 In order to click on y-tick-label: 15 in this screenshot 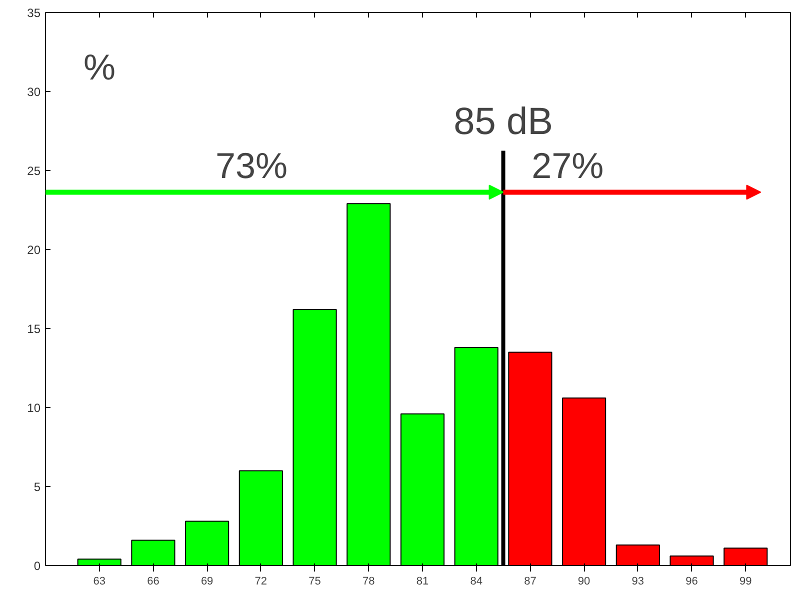, I will do `click(34, 329)`.